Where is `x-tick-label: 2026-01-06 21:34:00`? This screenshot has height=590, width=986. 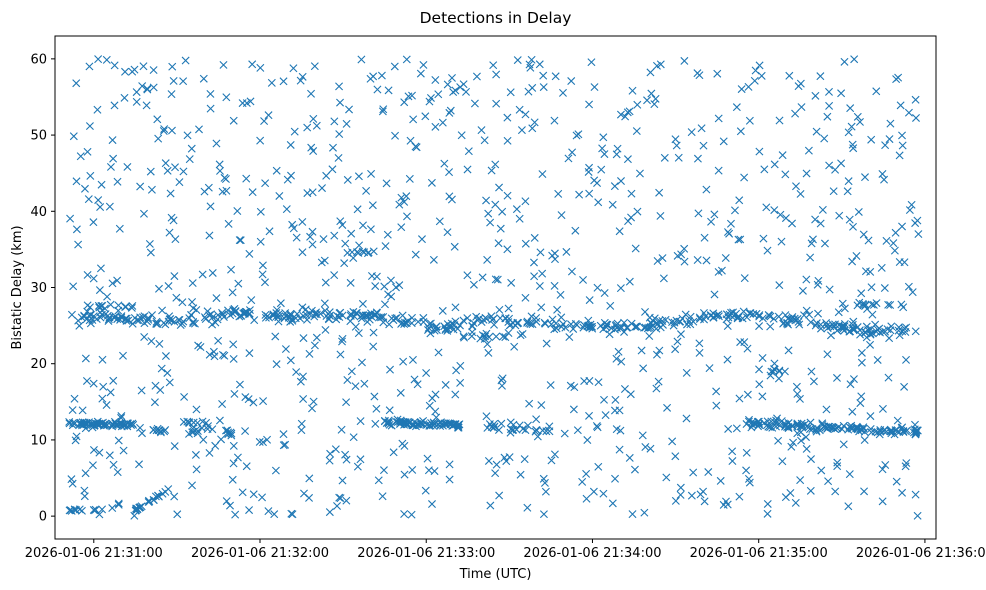 x-tick-label: 2026-01-06 21:34:00 is located at coordinates (592, 553).